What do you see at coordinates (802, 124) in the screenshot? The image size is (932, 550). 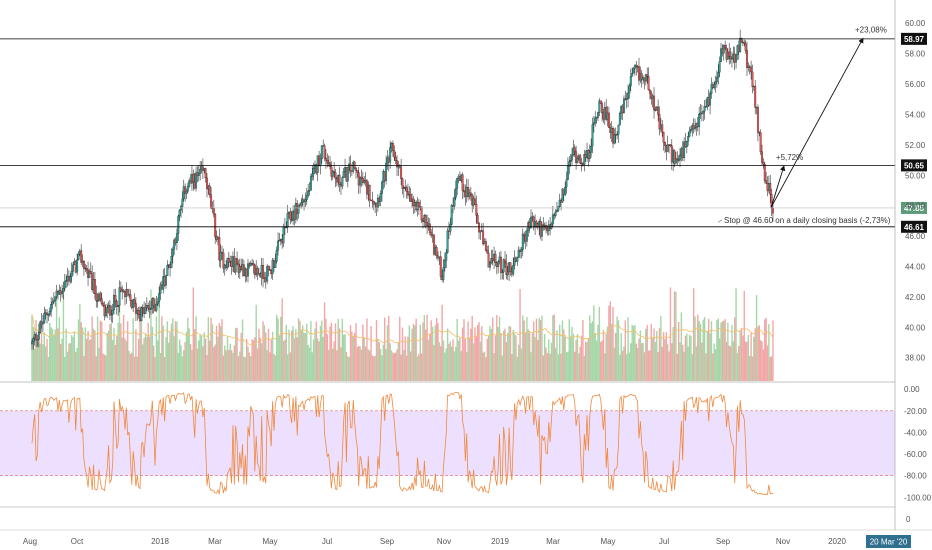 I see `target-arrows: +23,08% +5,72%` at bounding box center [802, 124].